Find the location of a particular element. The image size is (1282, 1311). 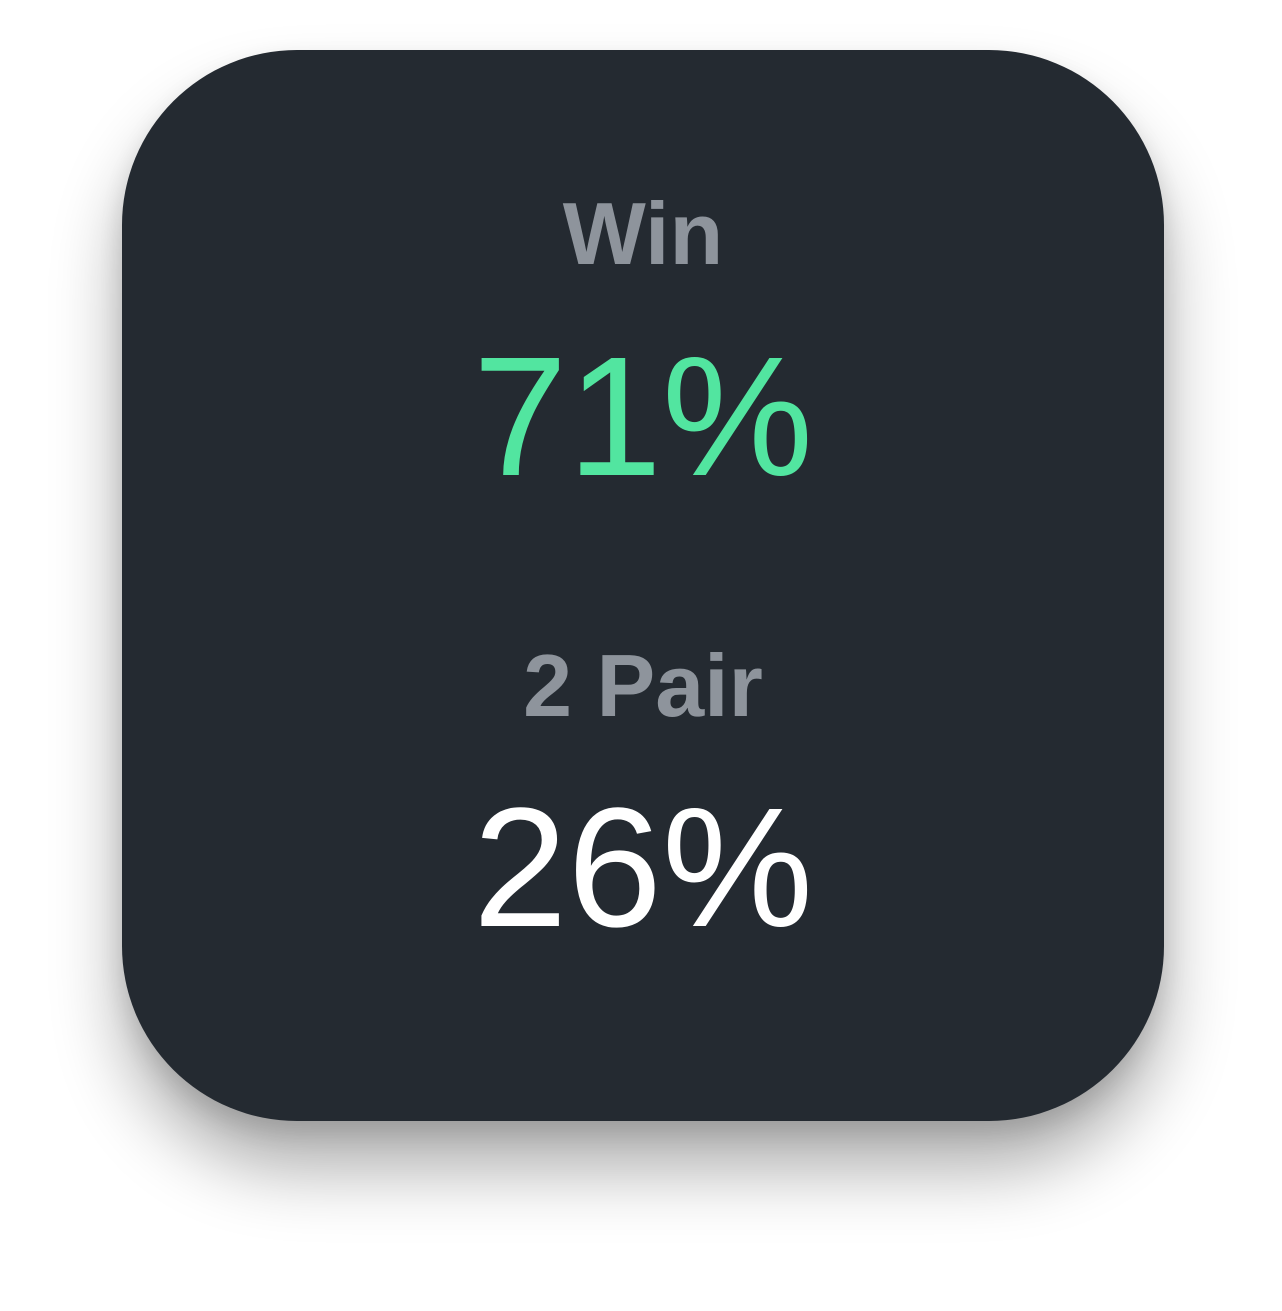

win-label: Win is located at coordinates (643, 233).